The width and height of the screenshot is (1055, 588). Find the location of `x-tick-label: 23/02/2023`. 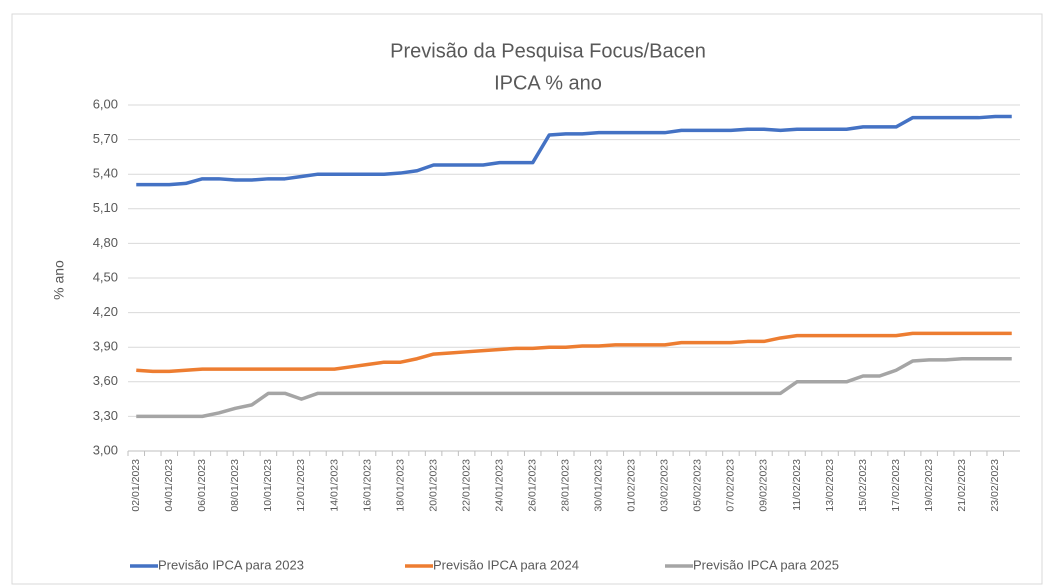

x-tick-label: 23/02/2023 is located at coordinates (995, 485).